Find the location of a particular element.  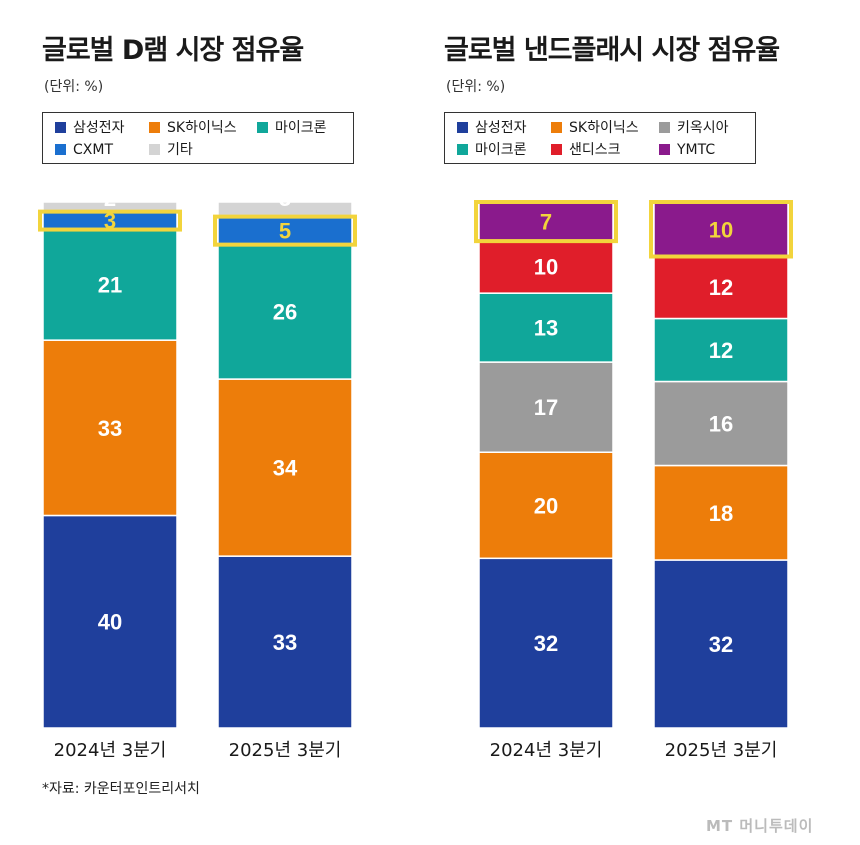

legend-label: 기타 is located at coordinates (180, 150).